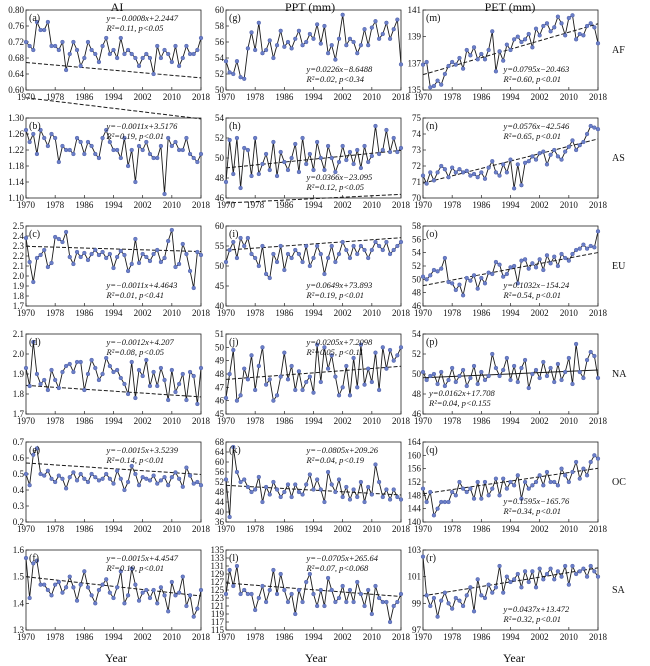 Image resolution: width=650 pixels, height=666 pixels. I want to click on chart-9-ytick-label: 49, so click(220, 361).